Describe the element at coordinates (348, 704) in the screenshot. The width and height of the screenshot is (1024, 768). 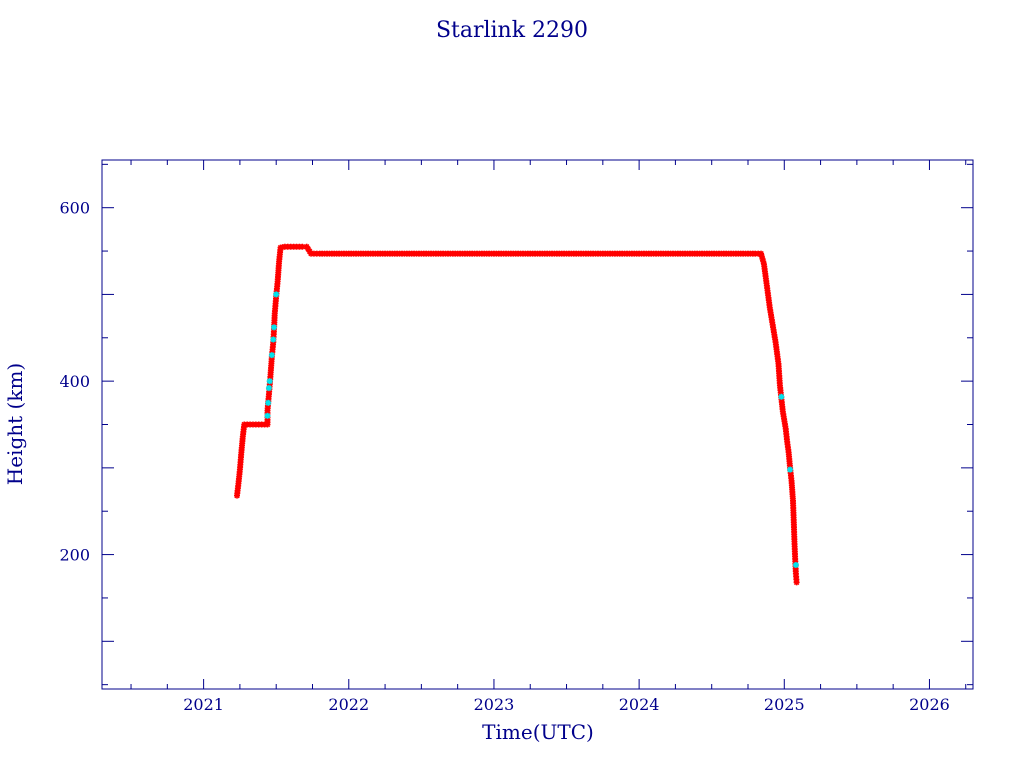
I see `x-tick-label: 2022` at that location.